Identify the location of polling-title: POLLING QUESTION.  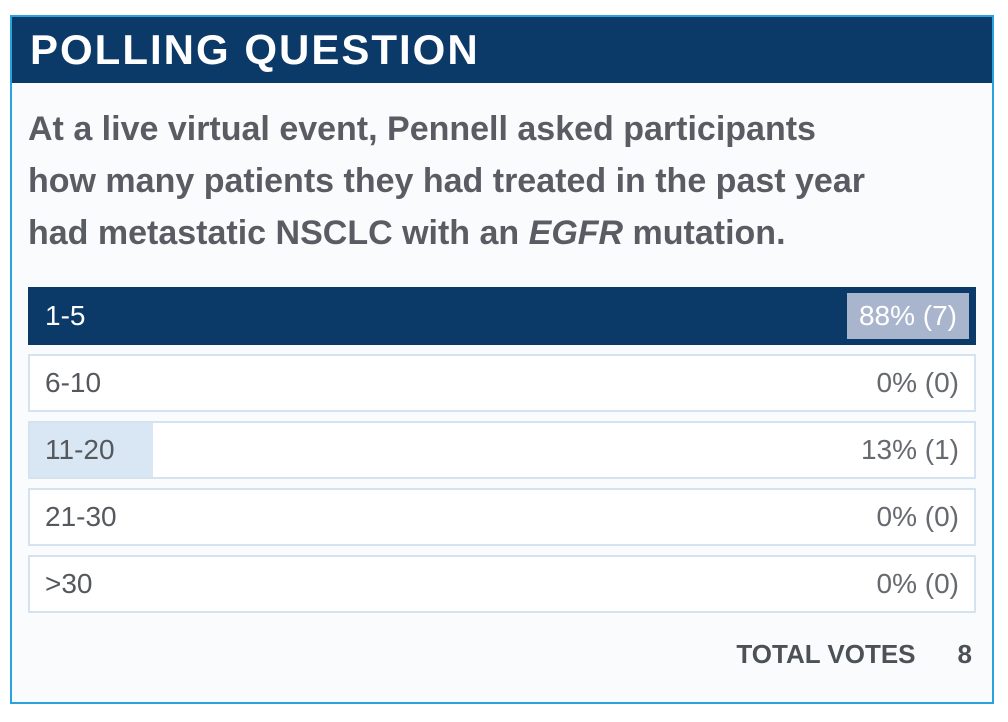
(255, 49).